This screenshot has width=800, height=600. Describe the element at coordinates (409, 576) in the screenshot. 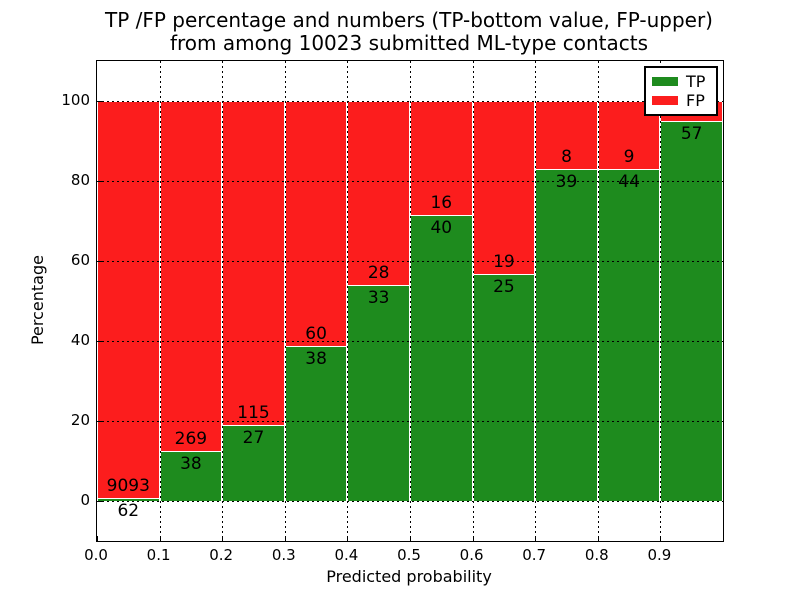

I see `x-axis-label: Predicted probability` at that location.